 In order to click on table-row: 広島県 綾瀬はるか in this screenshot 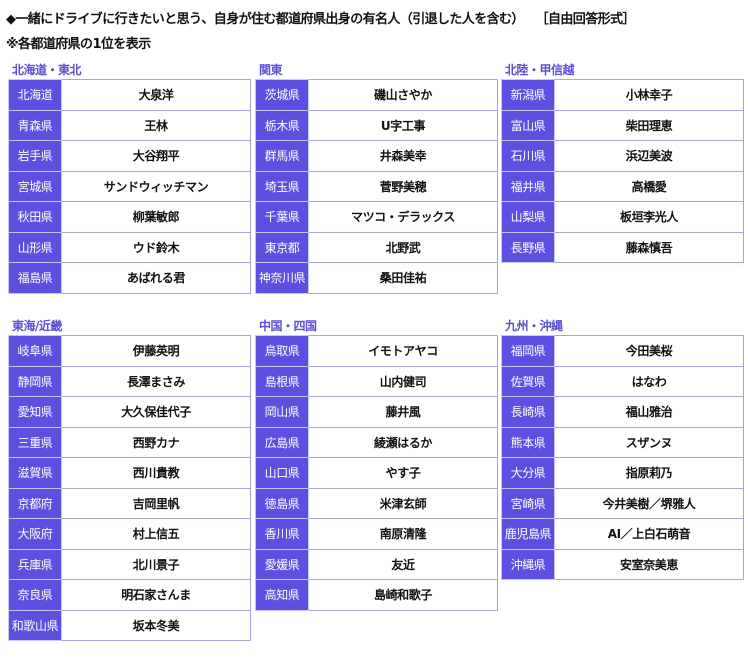, I will do `click(376, 442)`.